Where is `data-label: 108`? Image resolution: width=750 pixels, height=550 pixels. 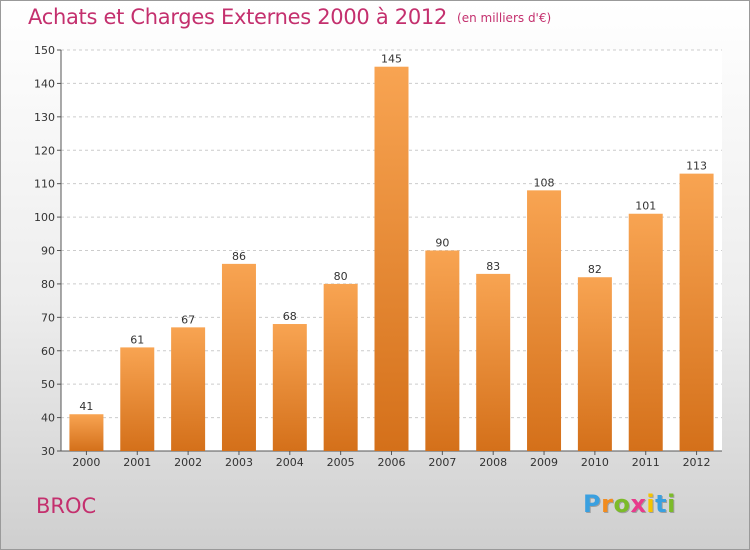
data-label: 108 is located at coordinates (544, 182).